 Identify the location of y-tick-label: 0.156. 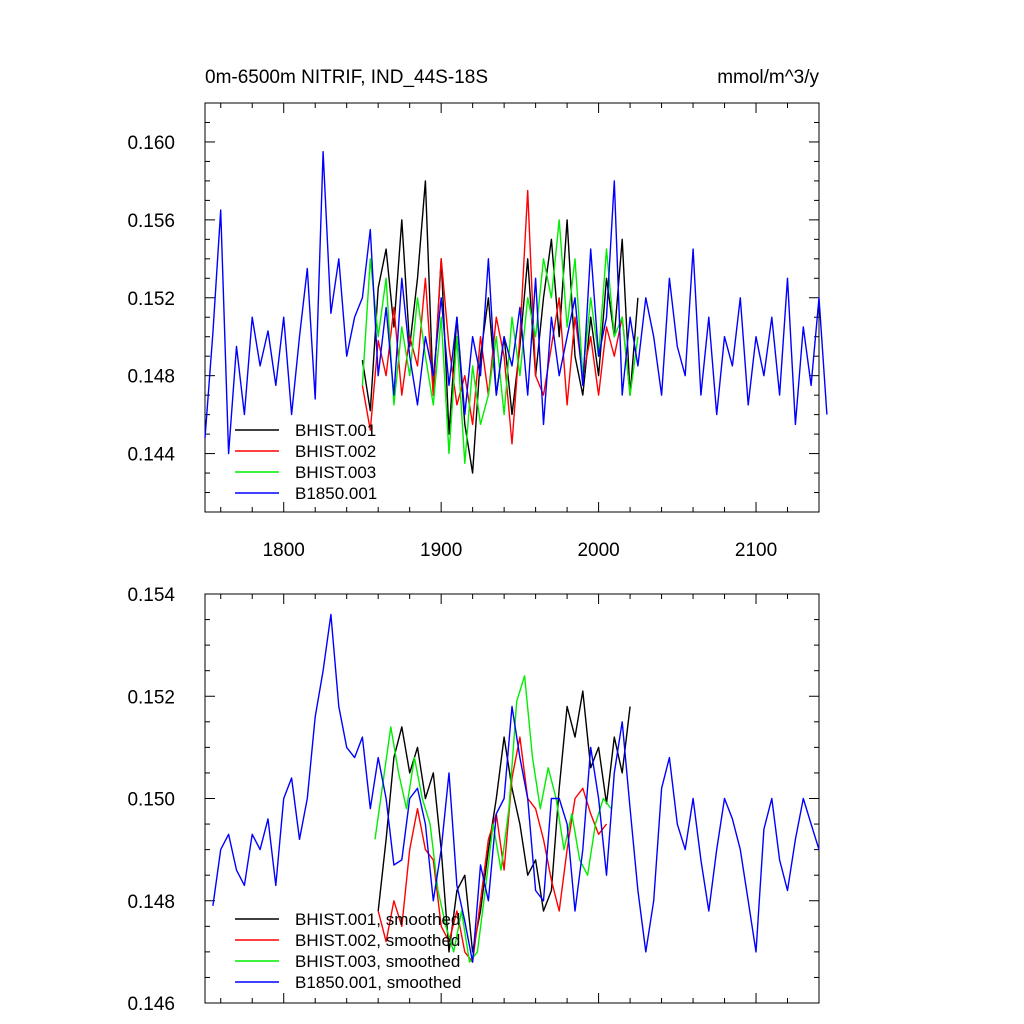
(151, 221).